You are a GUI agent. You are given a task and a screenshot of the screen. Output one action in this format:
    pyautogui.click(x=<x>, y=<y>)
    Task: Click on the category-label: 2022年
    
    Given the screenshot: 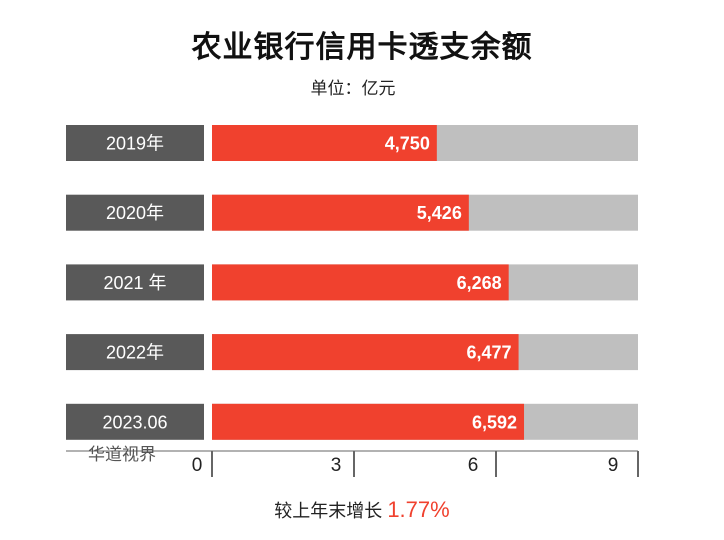 What is the action you would take?
    pyautogui.click(x=135, y=353)
    